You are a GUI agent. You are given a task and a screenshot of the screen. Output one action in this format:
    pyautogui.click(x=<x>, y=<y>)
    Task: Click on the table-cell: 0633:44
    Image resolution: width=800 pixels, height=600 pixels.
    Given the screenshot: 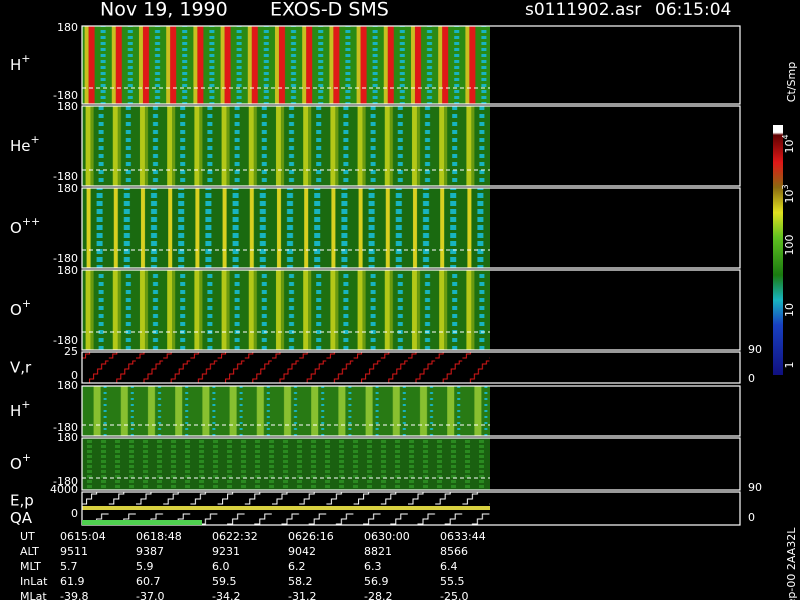 What is the action you would take?
    pyautogui.click(x=463, y=536)
    